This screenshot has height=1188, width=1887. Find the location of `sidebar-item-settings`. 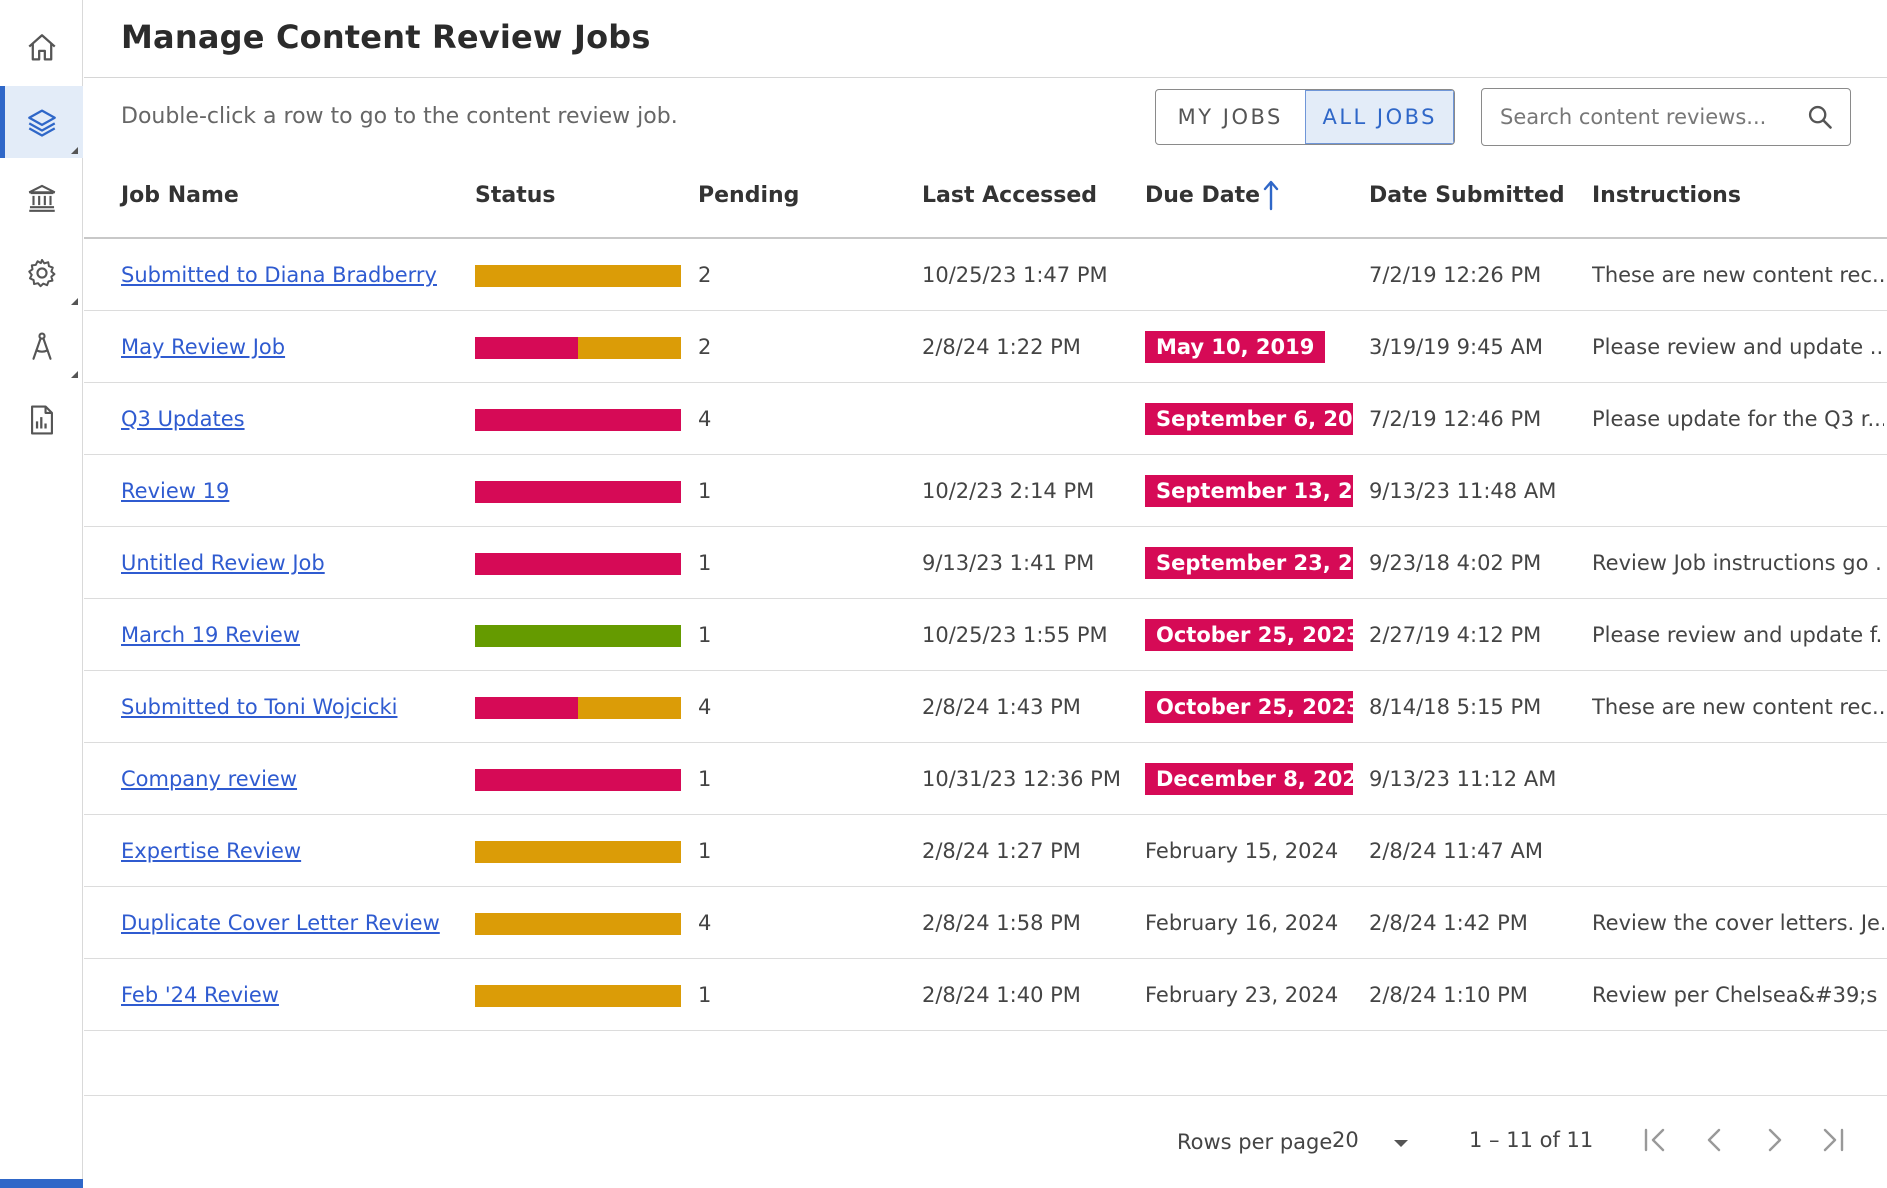

sidebar-item-settings is located at coordinates (41, 273).